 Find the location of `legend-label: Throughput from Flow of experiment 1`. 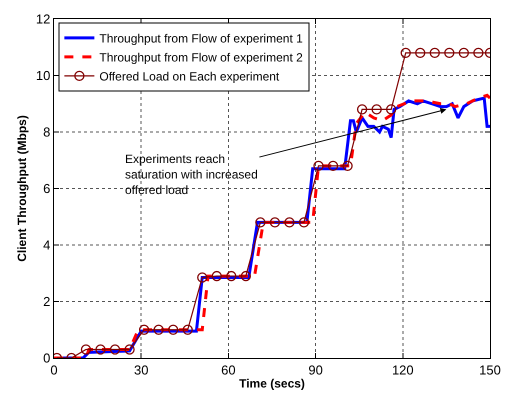

legend-label: Throughput from Flow of experiment 1 is located at coordinates (201, 39).